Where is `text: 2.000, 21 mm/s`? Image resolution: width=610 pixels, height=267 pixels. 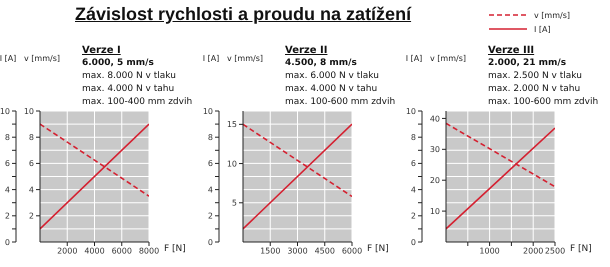 text: 2.000, 21 mm/s is located at coordinates (528, 63).